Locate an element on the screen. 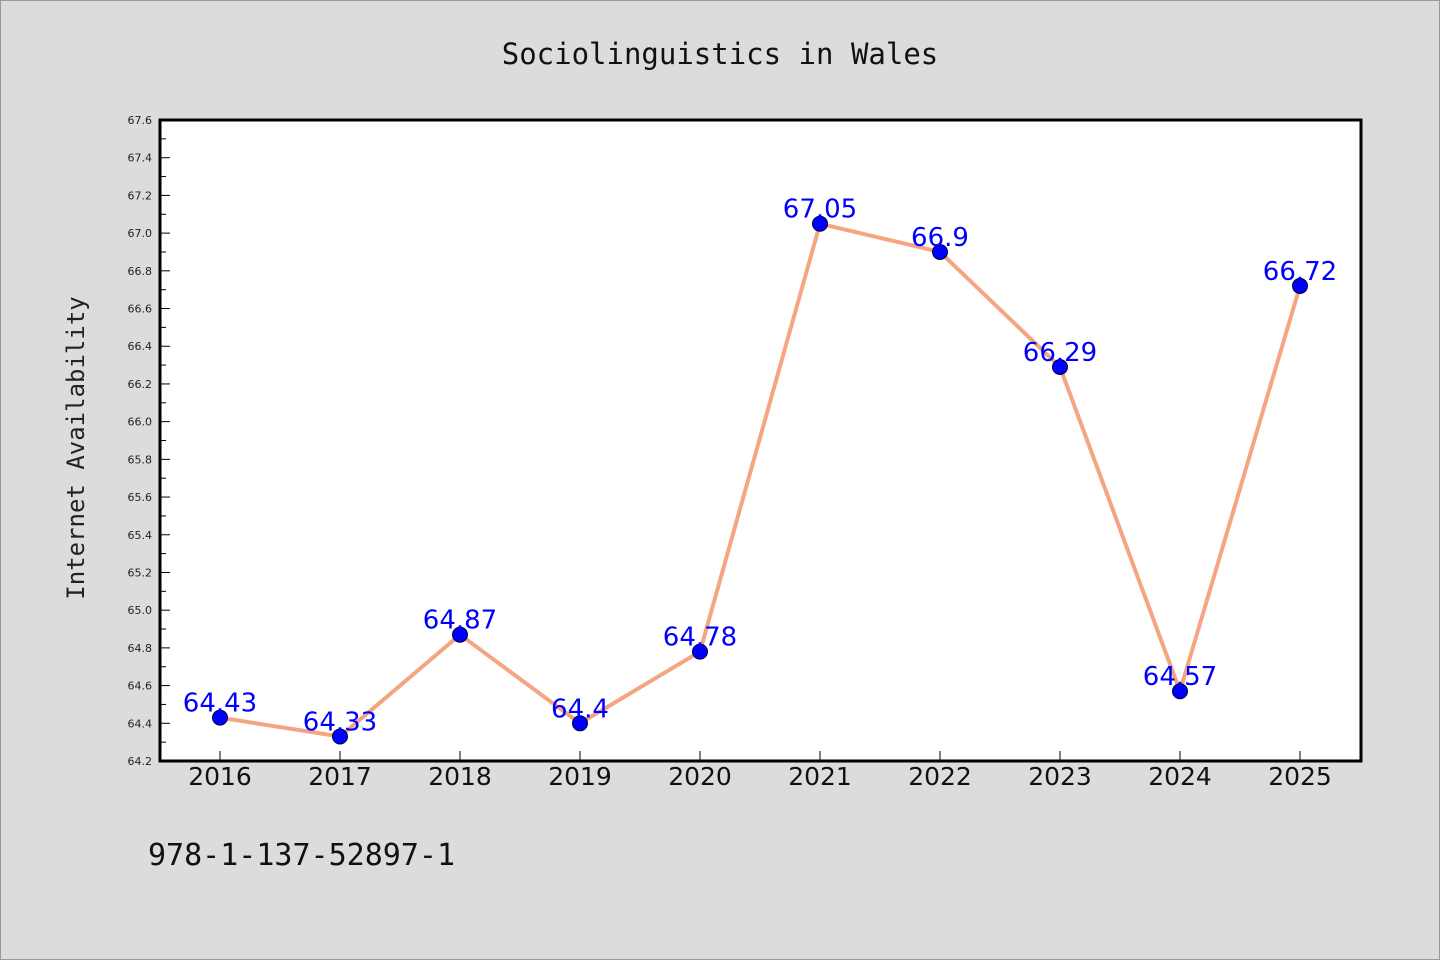 This screenshot has height=960, width=1440. y-tick-label: 64.8 is located at coordinates (140, 648).